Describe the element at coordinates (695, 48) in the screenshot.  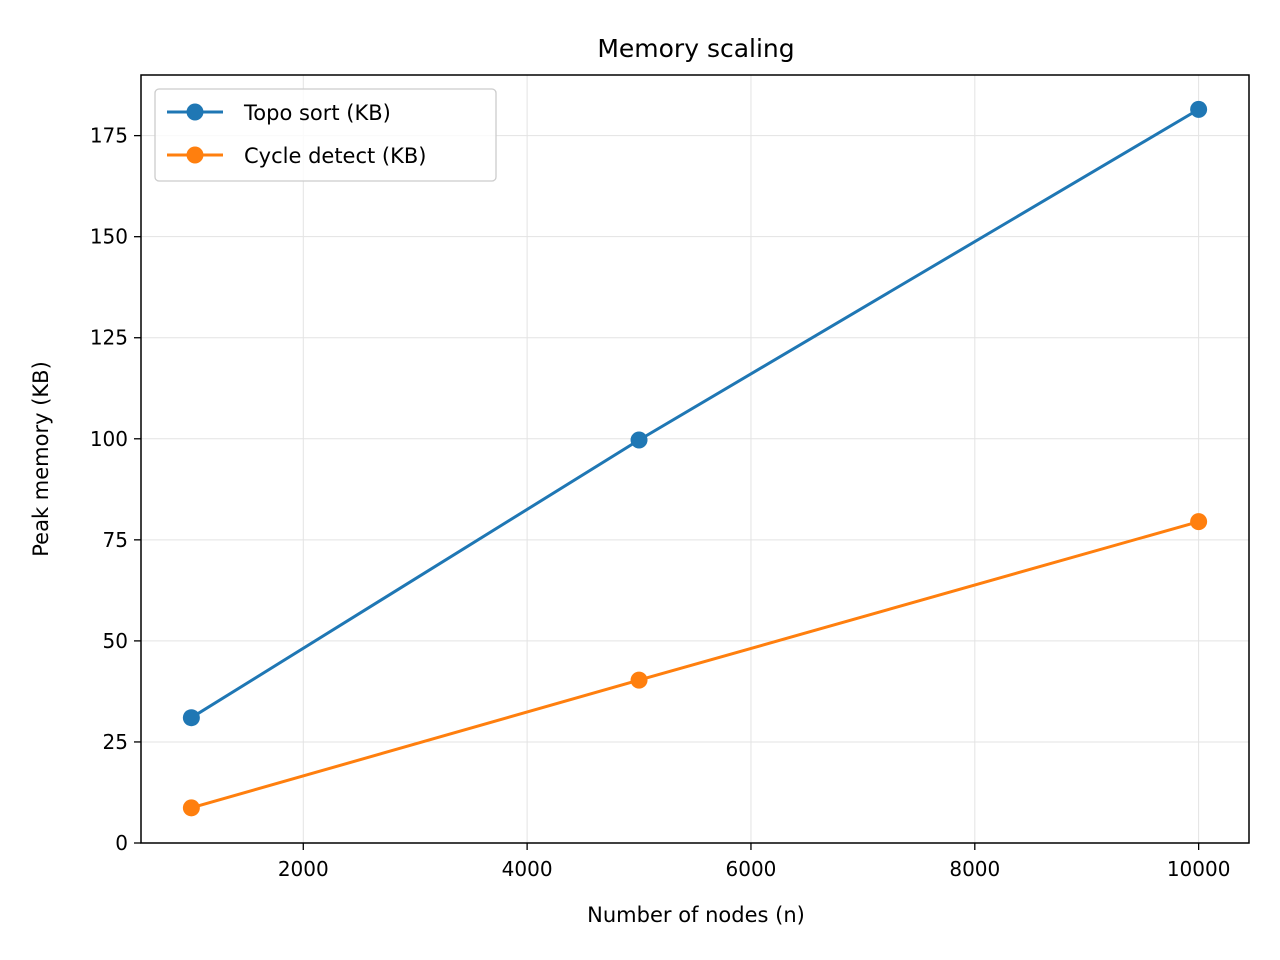
I see `chart-title: Memory scaling` at that location.